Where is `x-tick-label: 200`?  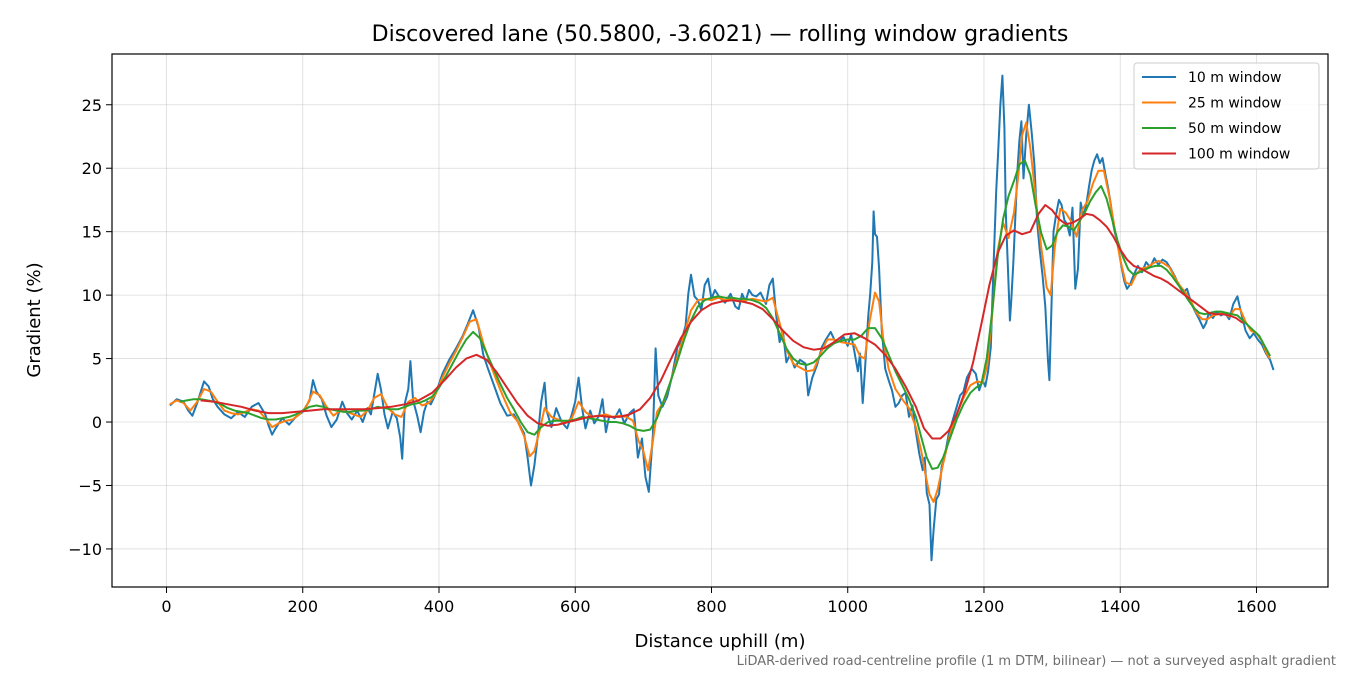
x-tick-label: 200 is located at coordinates (302, 606).